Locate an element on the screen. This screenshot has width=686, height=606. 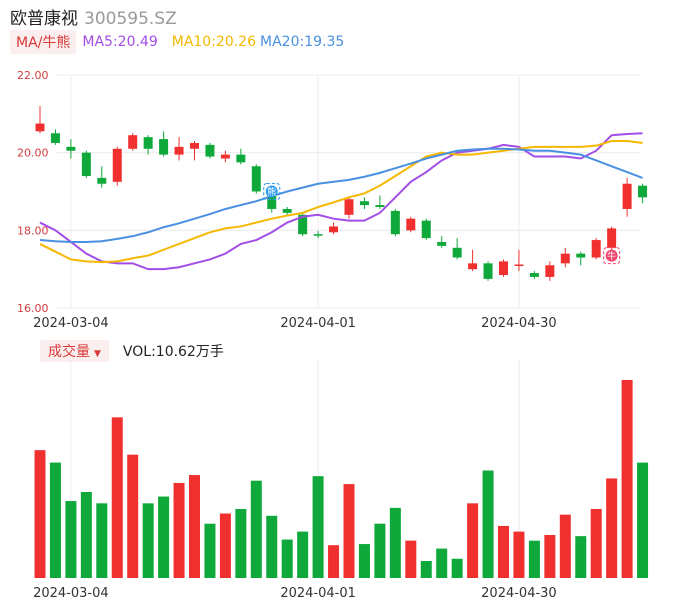
stock-title: 欧普康视 300595.SZ is located at coordinates (93, 16).